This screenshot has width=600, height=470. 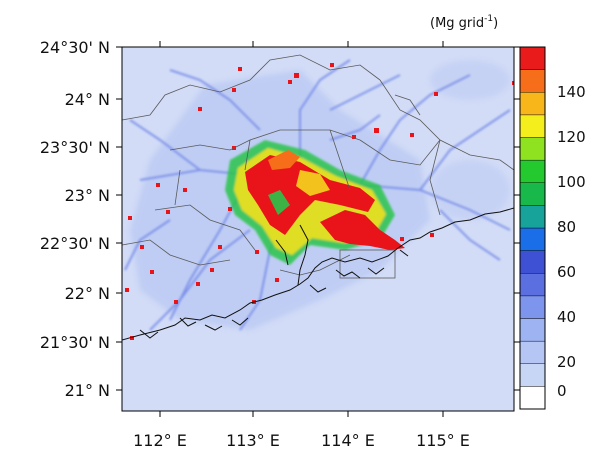 I want to click on colorbar-unit-label: (Mg grid-1), so click(x=464, y=22).